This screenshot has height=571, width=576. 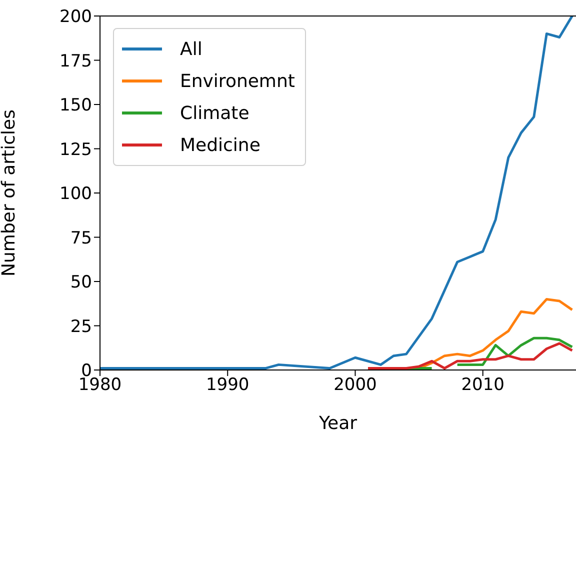 What do you see at coordinates (76, 17) in the screenshot?
I see `y-tick-label: 200` at bounding box center [76, 17].